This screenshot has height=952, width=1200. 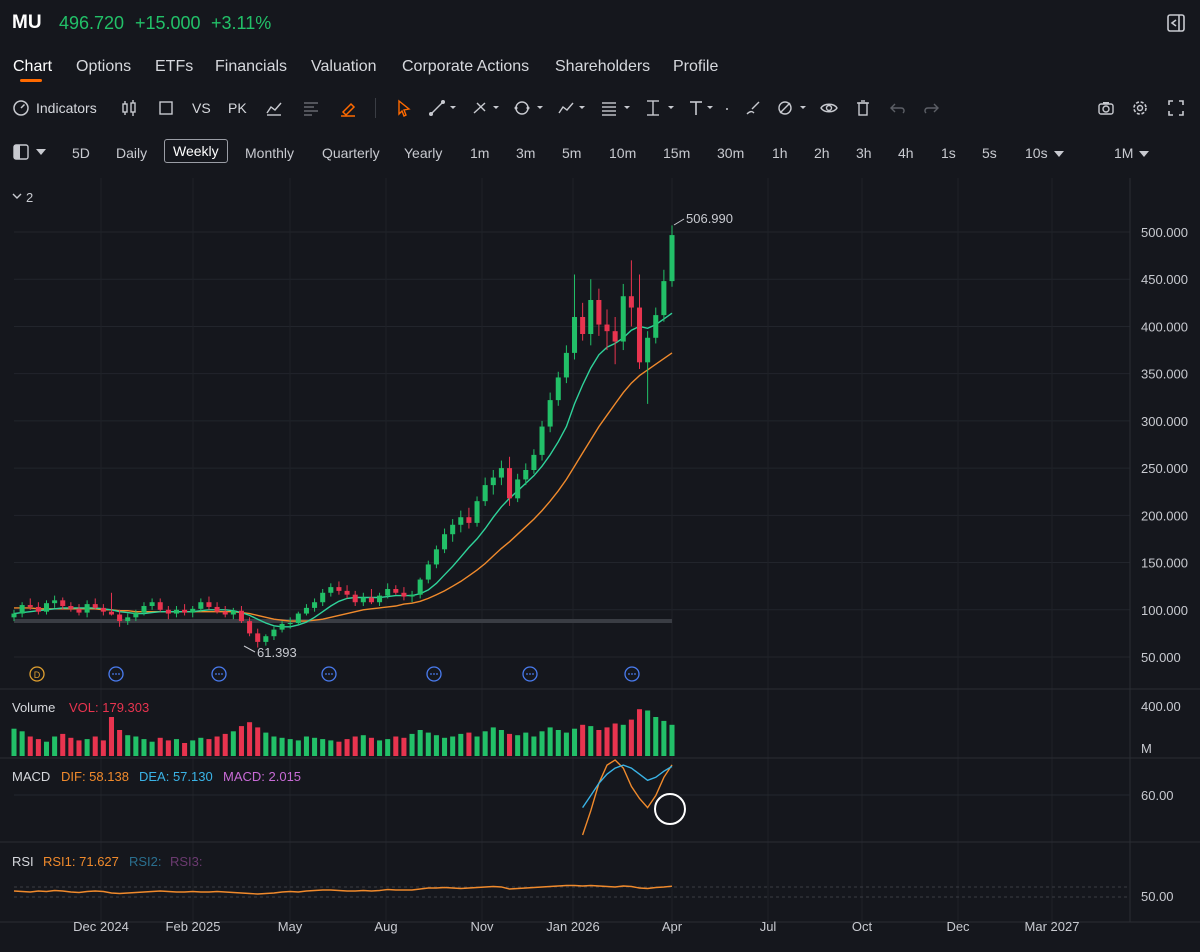 What do you see at coordinates (864, 153) in the screenshot?
I see `period-3h: 3h` at bounding box center [864, 153].